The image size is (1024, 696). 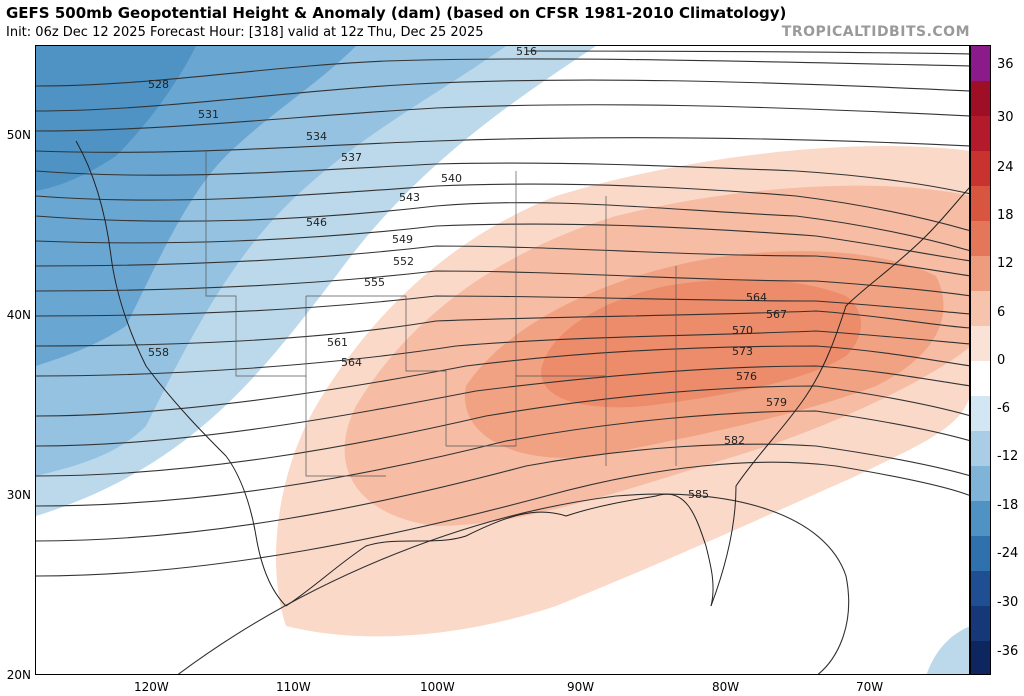 I want to click on contour-label-564-east: 564, so click(x=756, y=297).